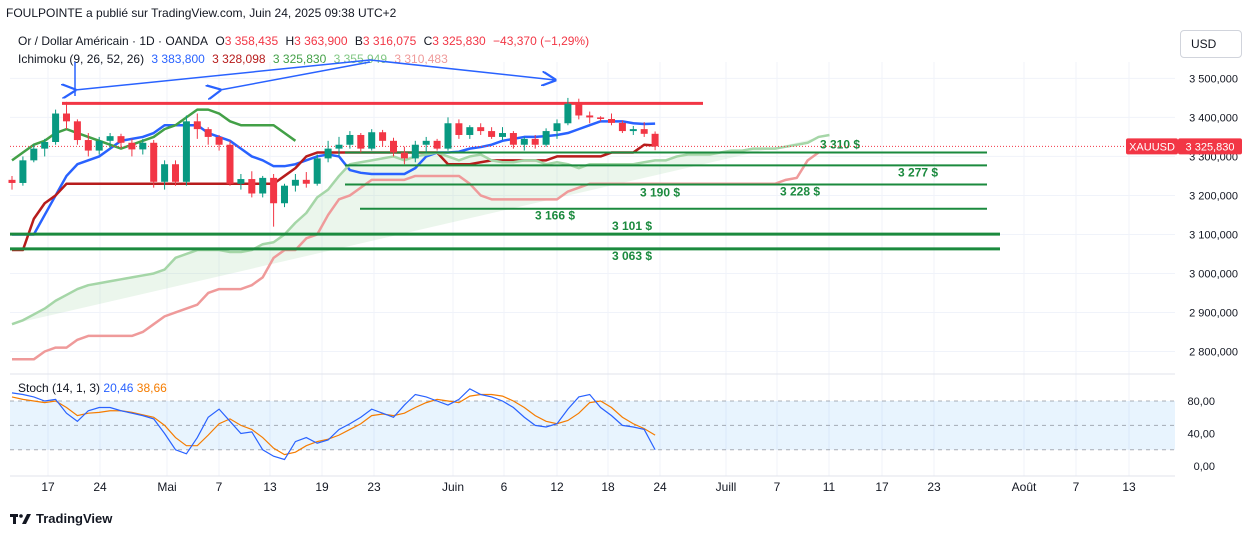 This screenshot has height=536, width=1257. Describe the element at coordinates (239, 59) in the screenshot. I see `kijun-value: 3 328,098` at that location.